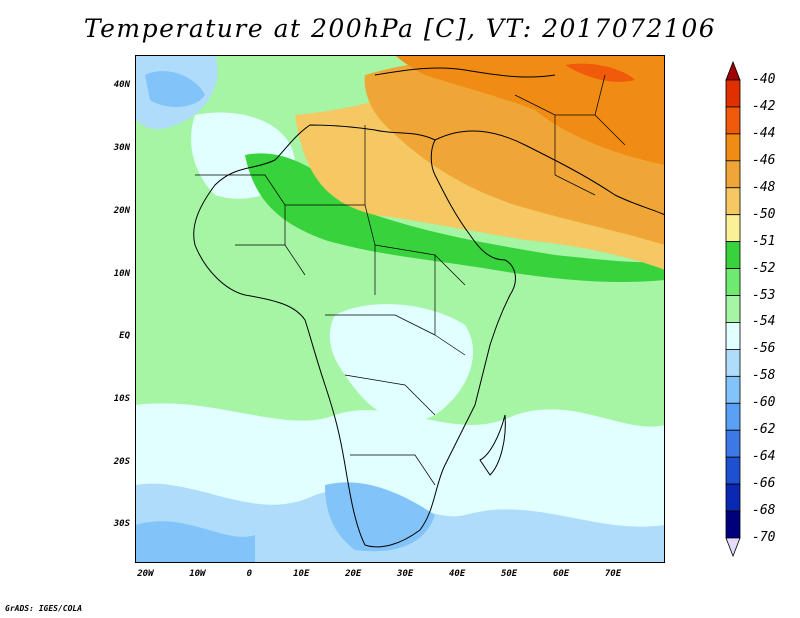 This screenshot has width=800, height=618. I want to click on colorbar-label: -52, so click(764, 268).